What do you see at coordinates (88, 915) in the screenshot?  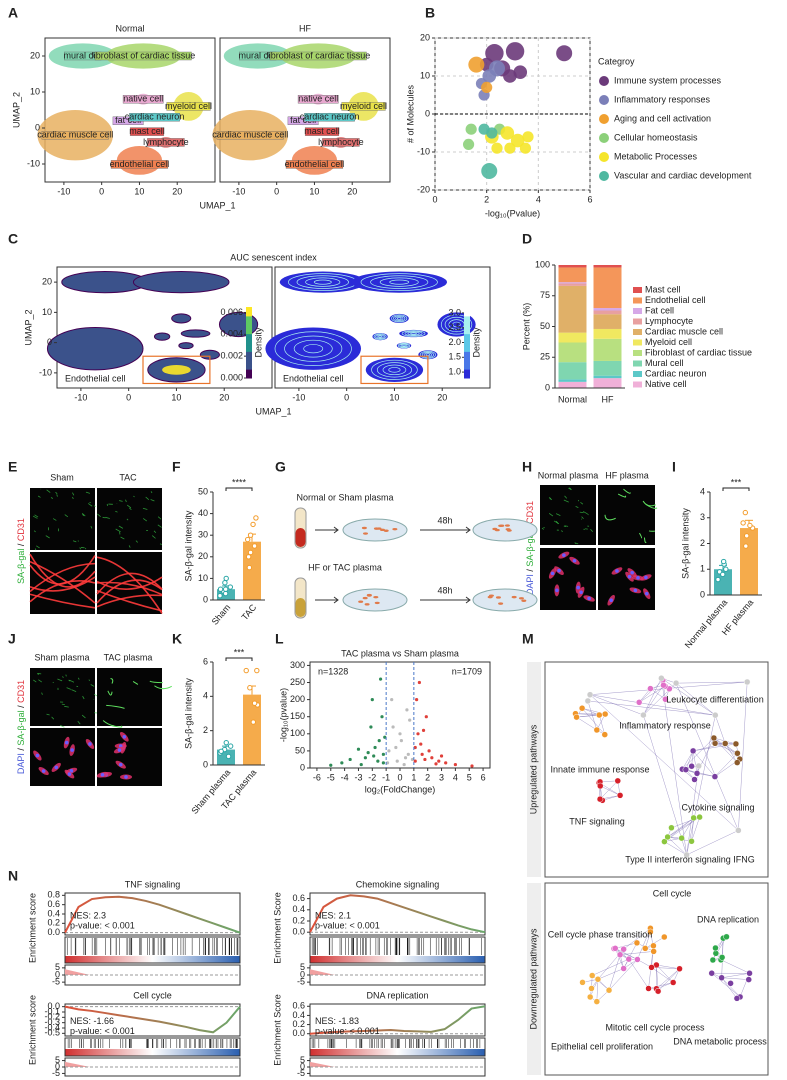 I see `nes-label: NES: 2.3` at bounding box center [88, 915].